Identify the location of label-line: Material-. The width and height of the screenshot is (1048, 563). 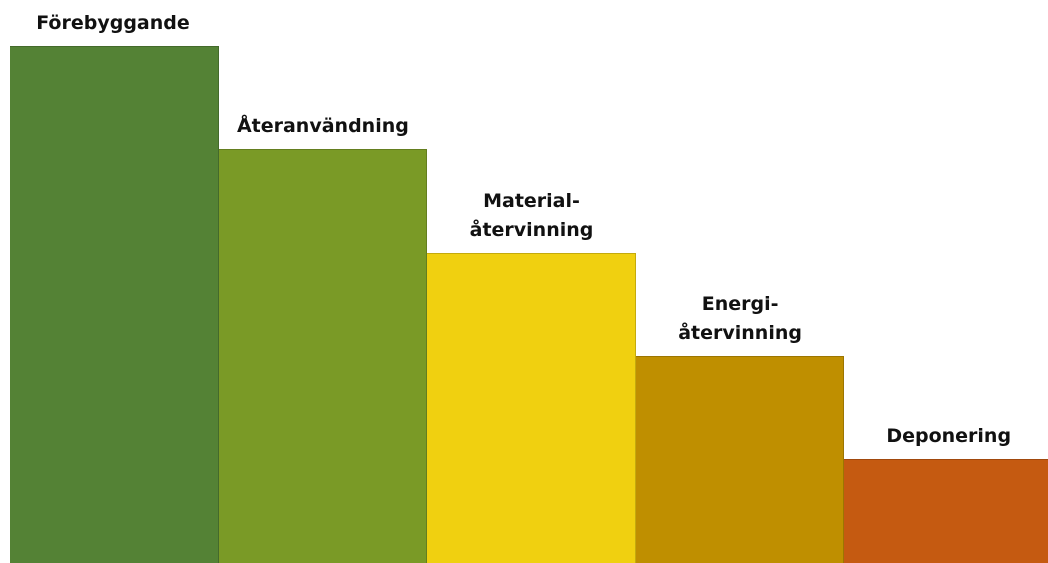
(531, 200).